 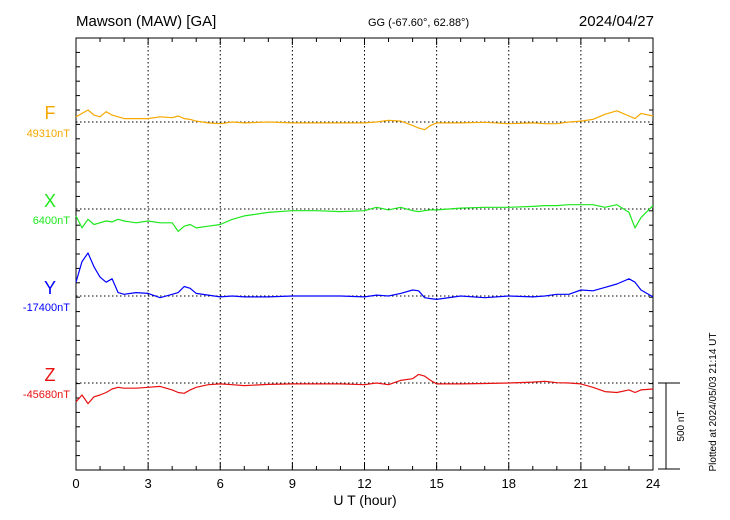 I want to click on scale-bar, so click(x=669, y=426).